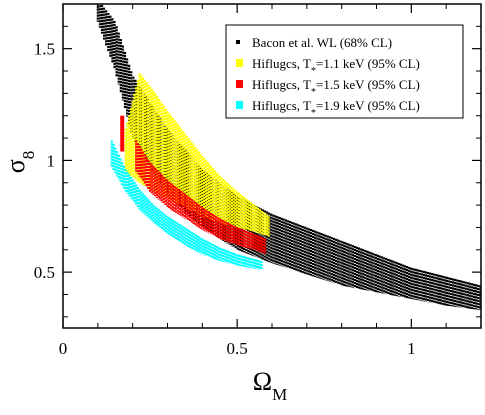  I want to click on x-tick-label-0: 0, so click(63, 348).